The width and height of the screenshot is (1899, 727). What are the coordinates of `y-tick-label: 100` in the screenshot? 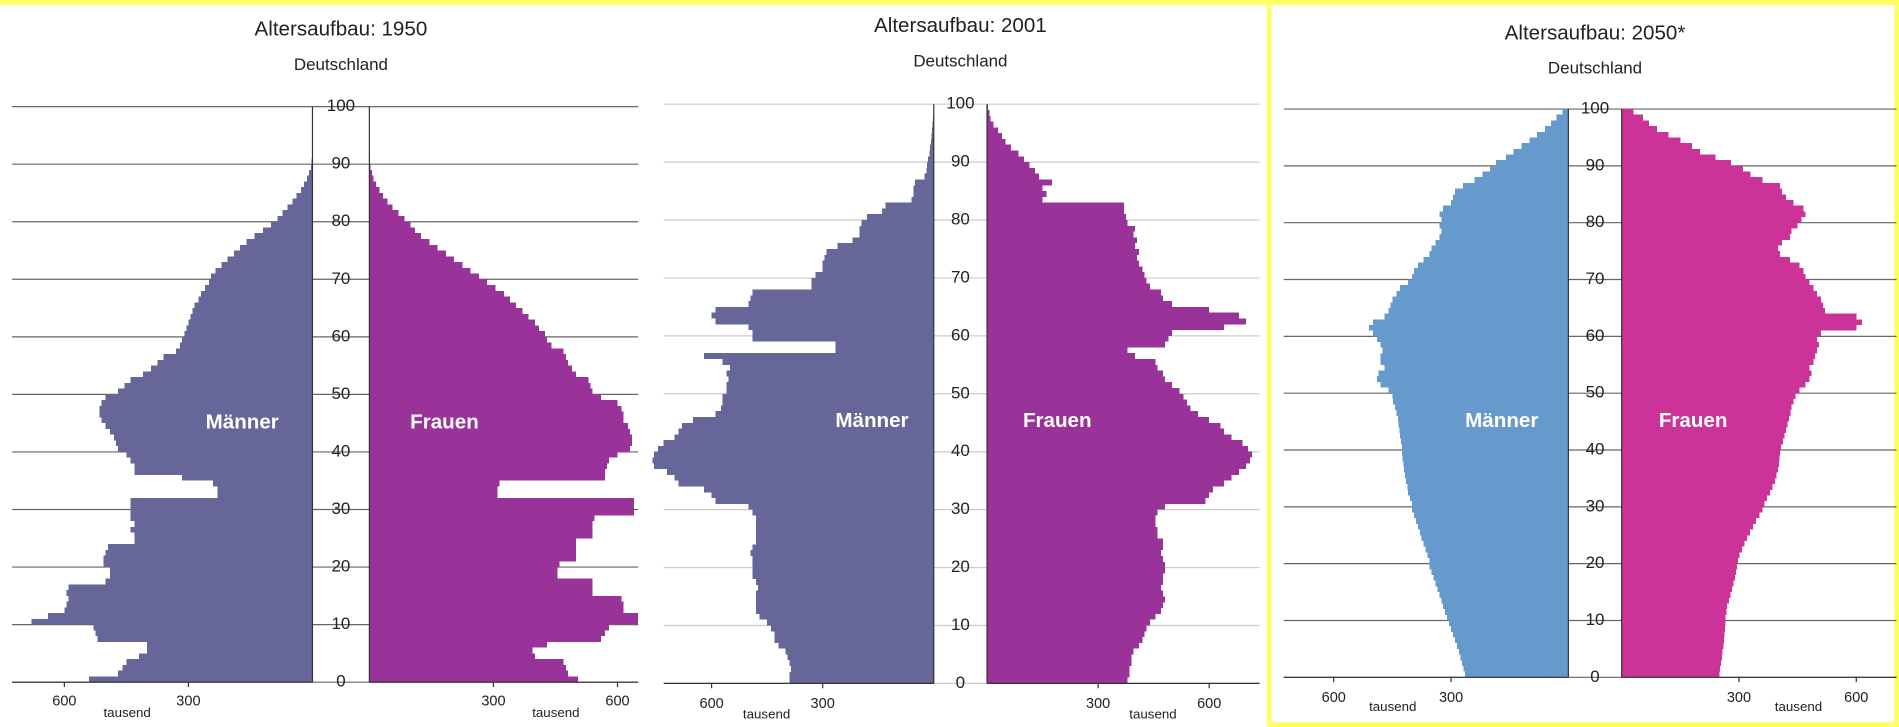 It's located at (341, 105).